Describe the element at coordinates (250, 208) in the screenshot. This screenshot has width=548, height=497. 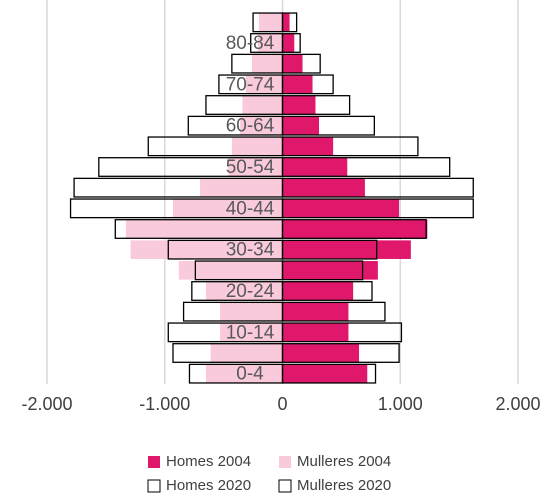
I see `y-tick-label: 40-44` at that location.